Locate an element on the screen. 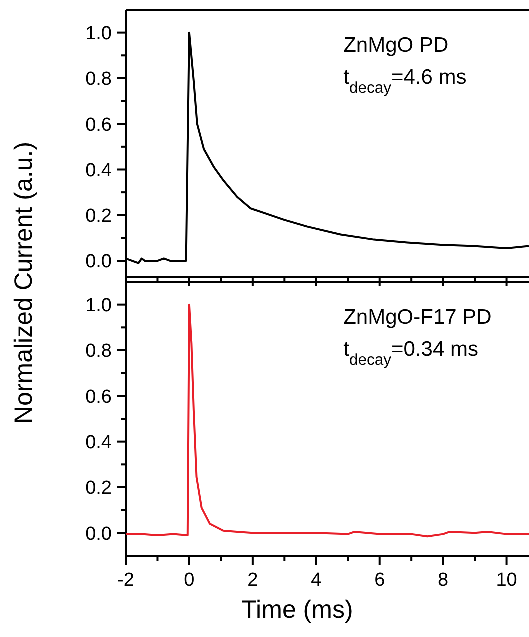  x-tick-label: 6 is located at coordinates (380, 580).